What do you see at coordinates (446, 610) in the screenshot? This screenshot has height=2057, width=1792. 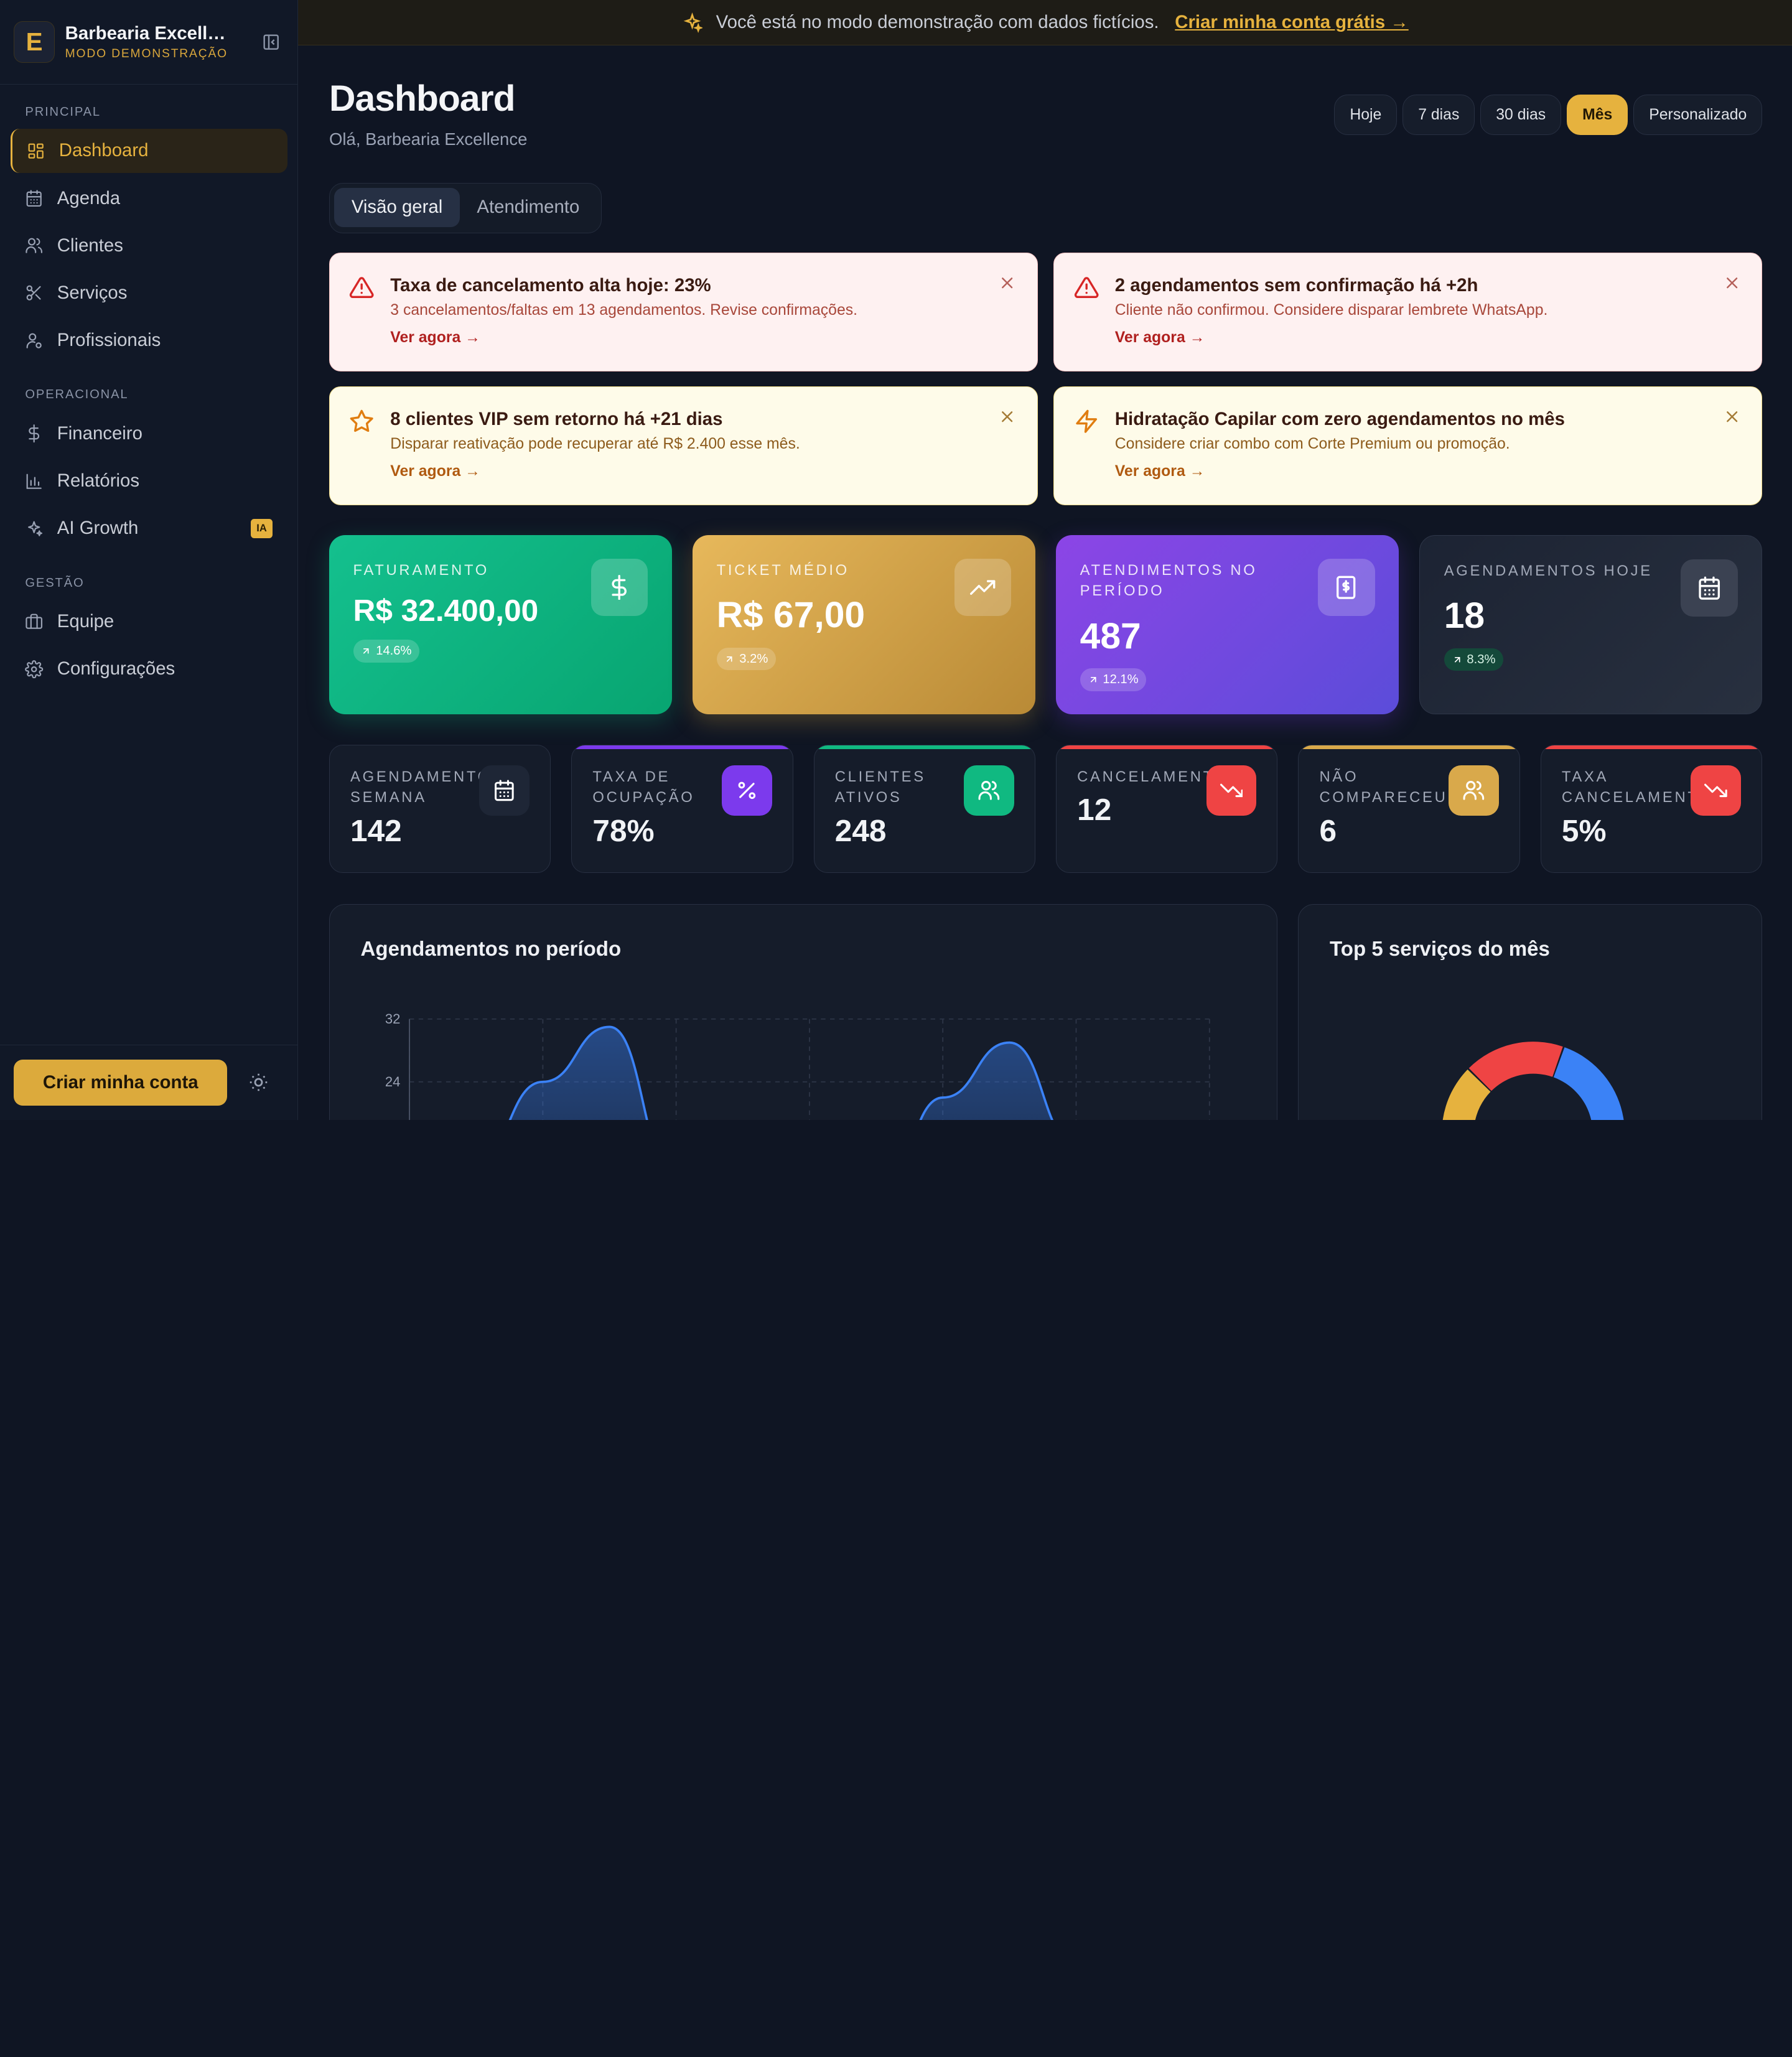 I see `kpi-value: R$ 32.400,00` at bounding box center [446, 610].